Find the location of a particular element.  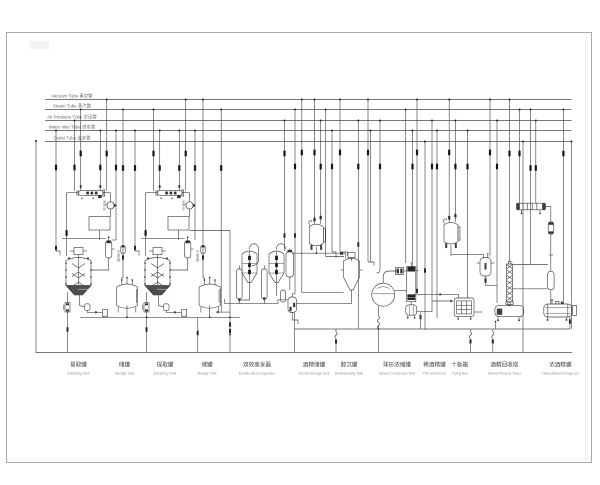

svg-text: Vacuum Tube 真空管 is located at coordinates (72, 96).